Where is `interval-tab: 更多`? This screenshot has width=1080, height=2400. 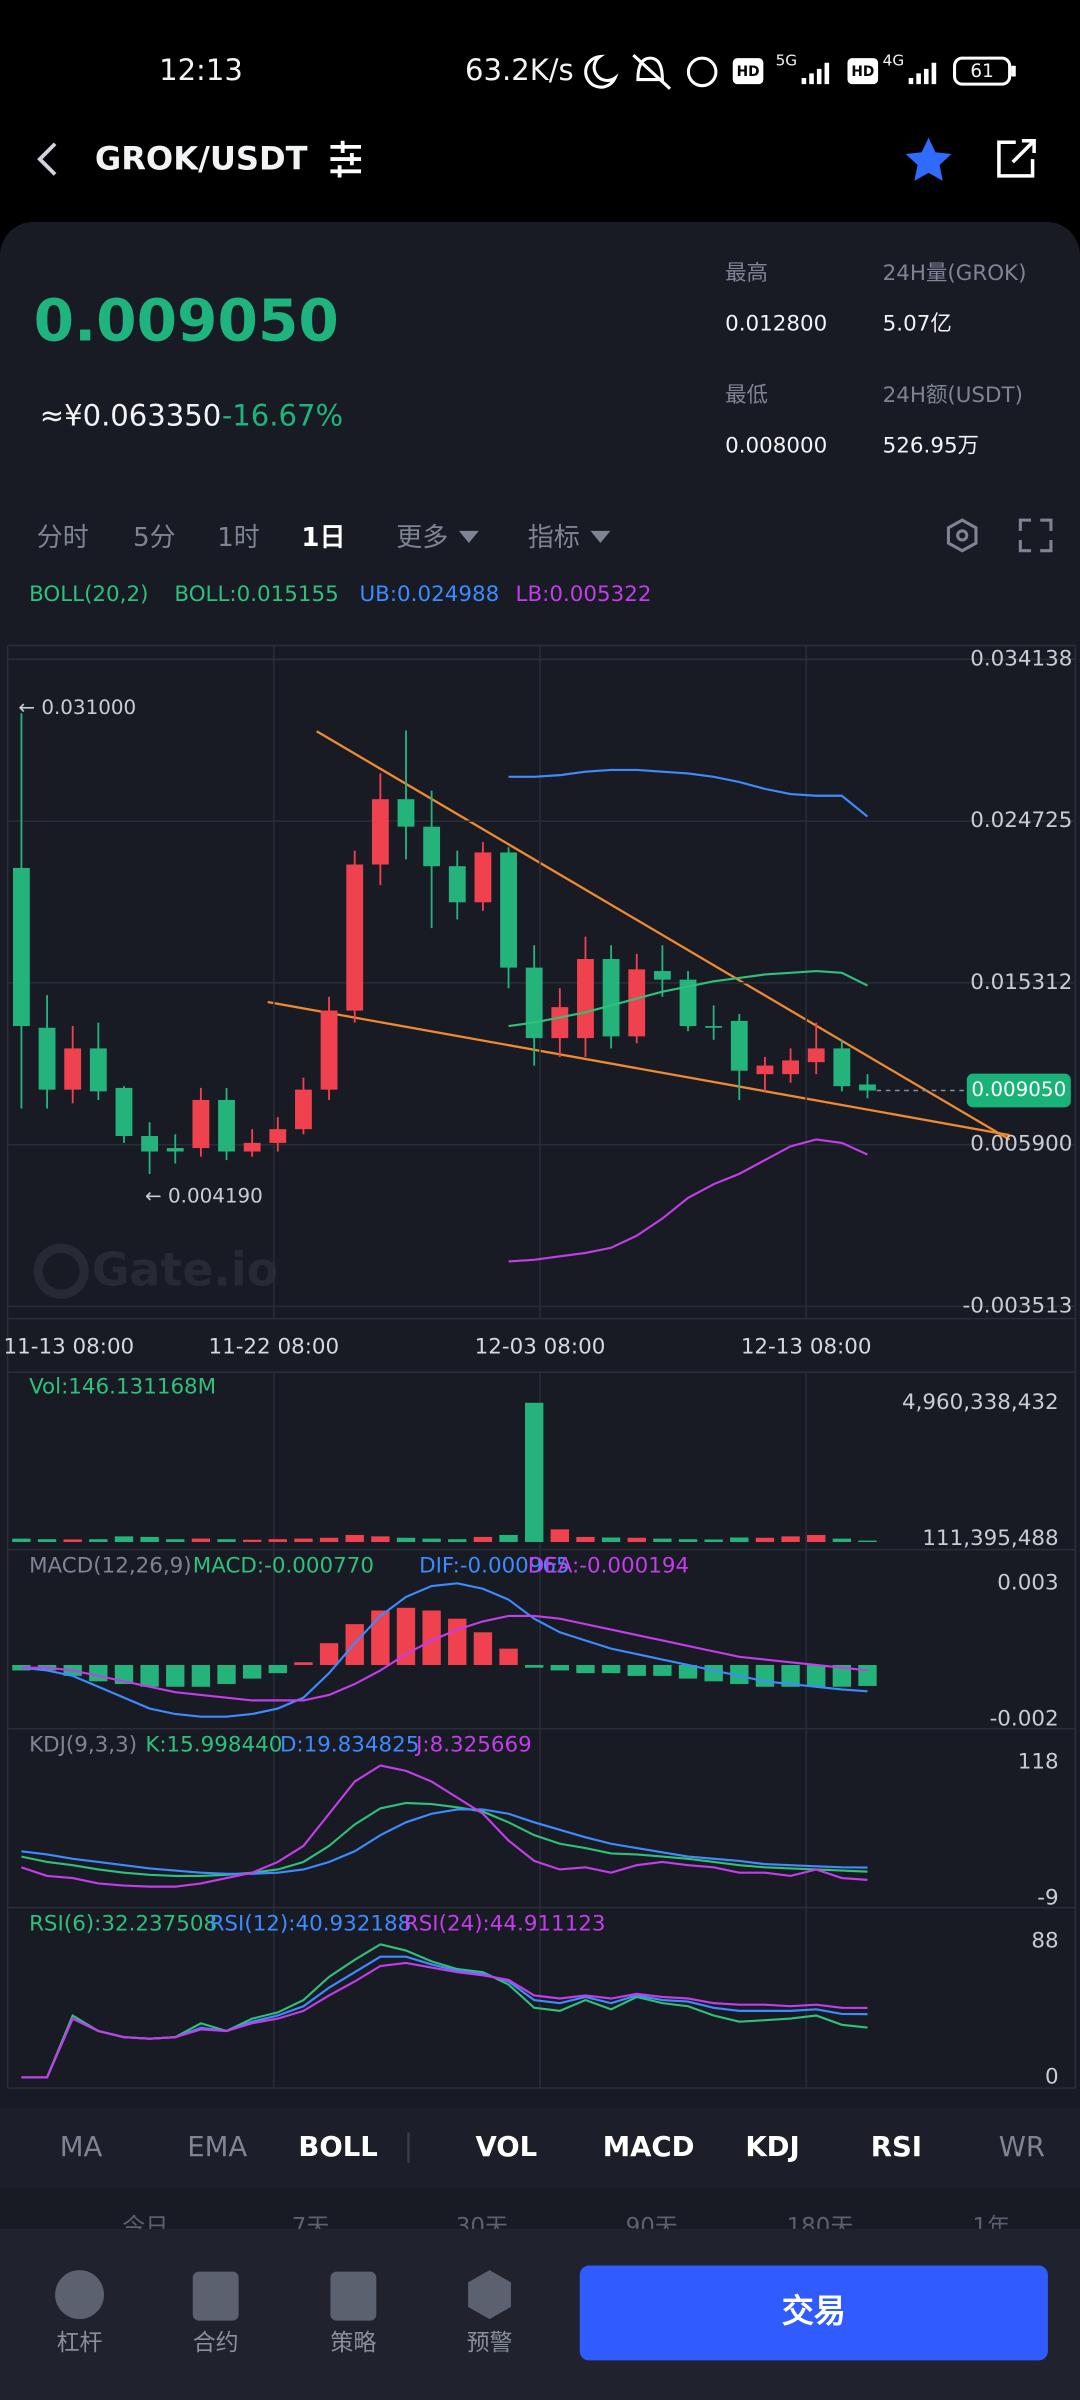
interval-tab: 更多 is located at coordinates (422, 538).